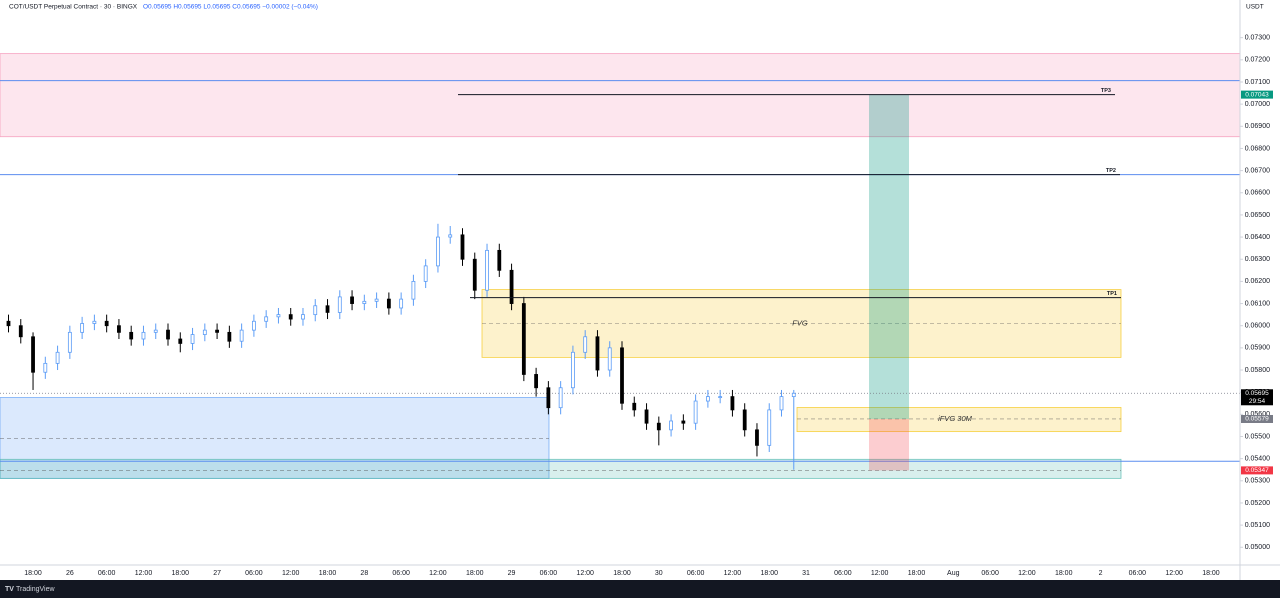 This screenshot has height=598, width=1280. I want to click on y-tick-label: 0.06600, so click(1257, 193).